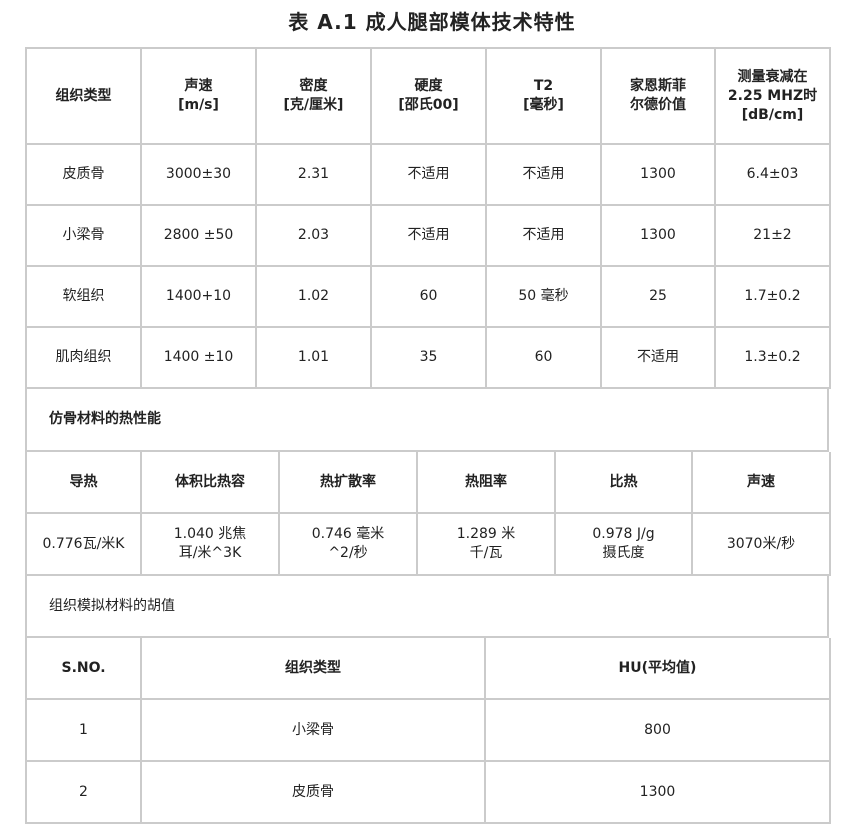 The height and width of the screenshot is (827, 864). What do you see at coordinates (83, 792) in the screenshot?
I see `table-cell: 2` at bounding box center [83, 792].